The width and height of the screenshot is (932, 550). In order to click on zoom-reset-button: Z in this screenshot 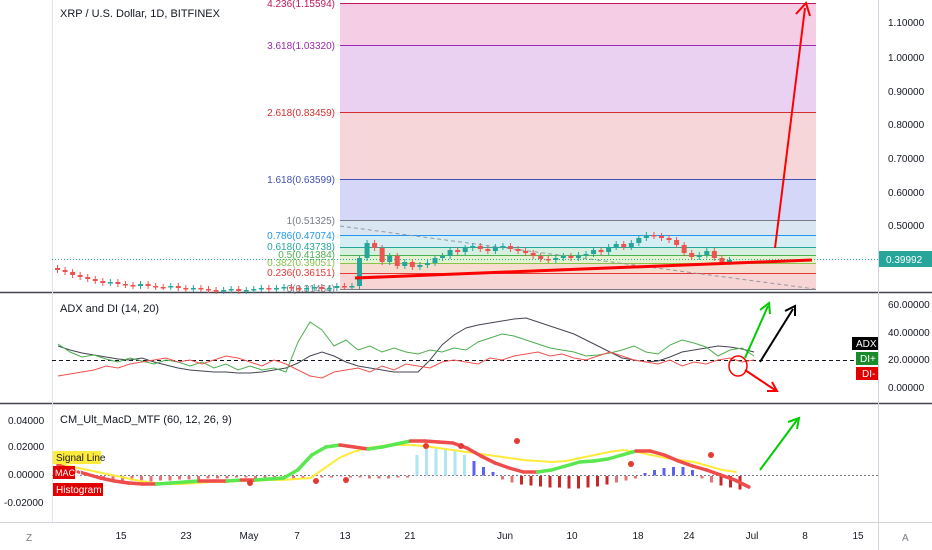, I will do `click(29, 538)`.